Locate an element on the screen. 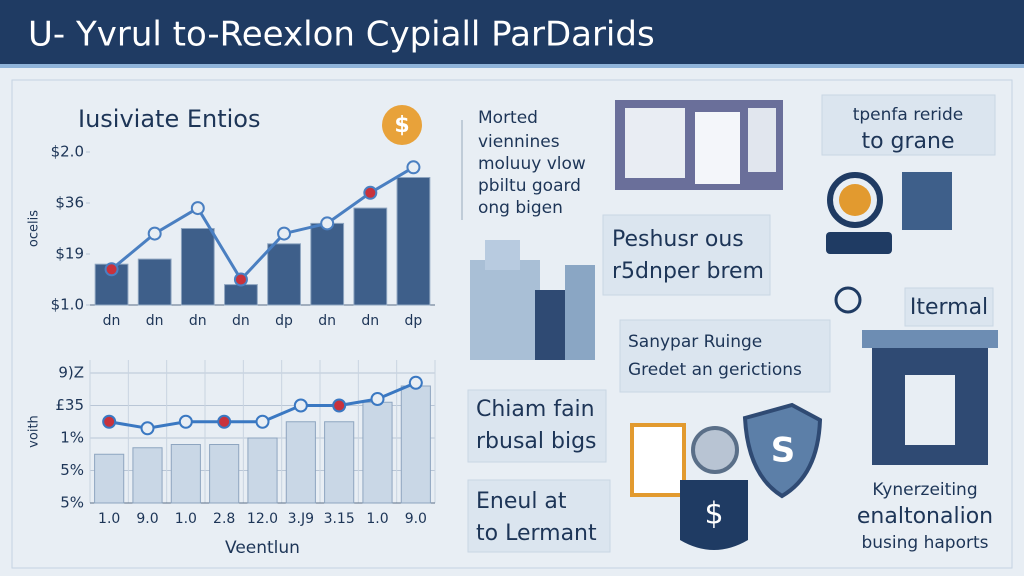 The image size is (1024, 576). x-tick-label: 3.15 is located at coordinates (339, 519).